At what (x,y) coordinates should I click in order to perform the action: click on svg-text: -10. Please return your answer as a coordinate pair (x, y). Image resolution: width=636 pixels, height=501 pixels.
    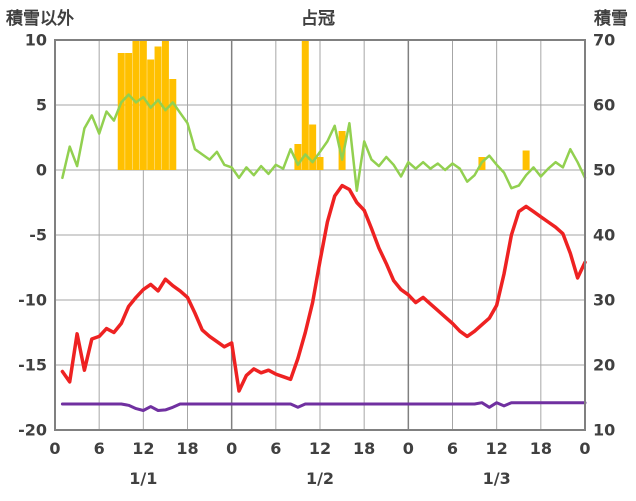
    Looking at the image, I should click on (32, 300).